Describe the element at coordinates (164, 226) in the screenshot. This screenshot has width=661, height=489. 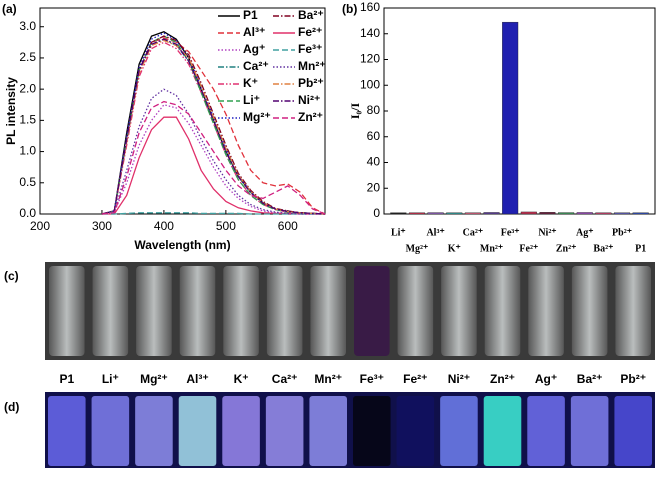
I see `x-tick-label: 400` at that location.